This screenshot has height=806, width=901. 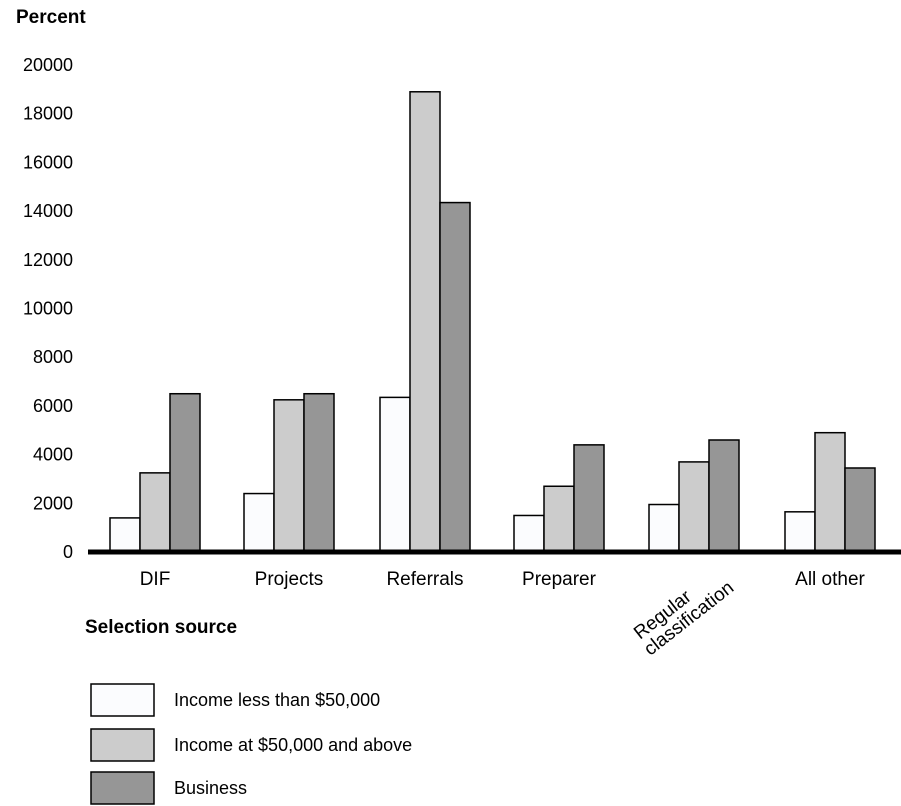 What do you see at coordinates (48, 65) in the screenshot?
I see `y-tick-label: 20000` at bounding box center [48, 65].